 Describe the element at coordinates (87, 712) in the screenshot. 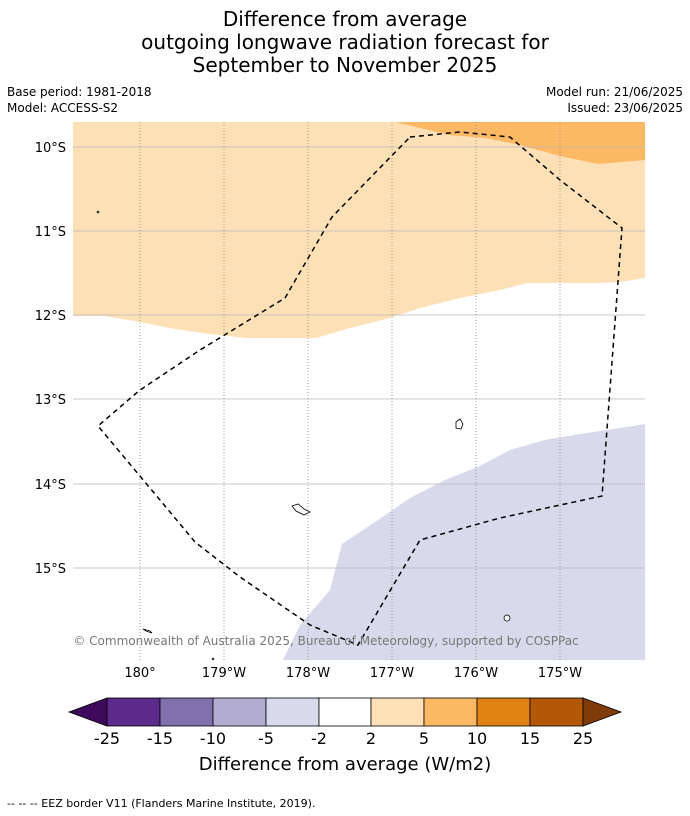

I see `colorbar-low-extension` at that location.